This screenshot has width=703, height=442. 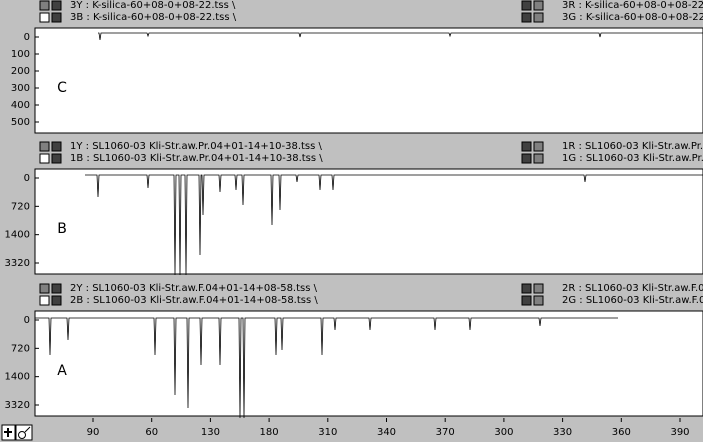 I want to click on x-tick-label: 180, so click(x=269, y=432).